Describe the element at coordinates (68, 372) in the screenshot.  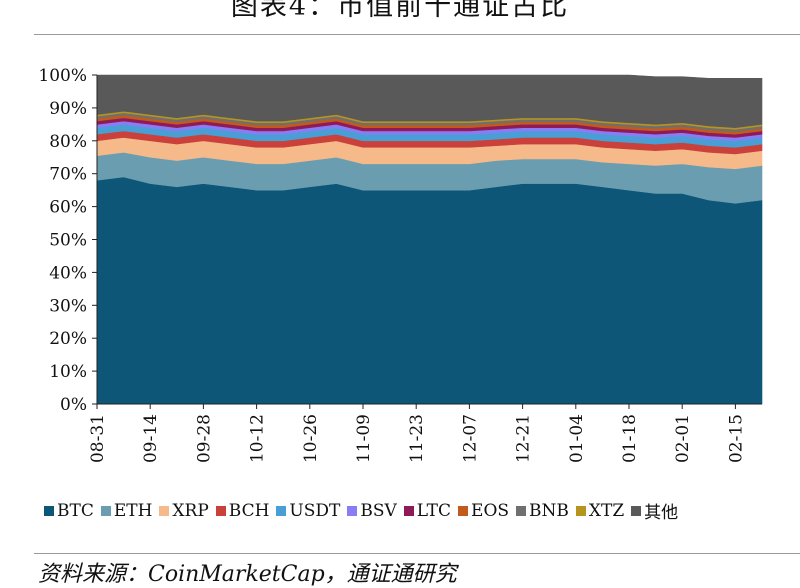
I see `y-tick-label: 10%` at that location.